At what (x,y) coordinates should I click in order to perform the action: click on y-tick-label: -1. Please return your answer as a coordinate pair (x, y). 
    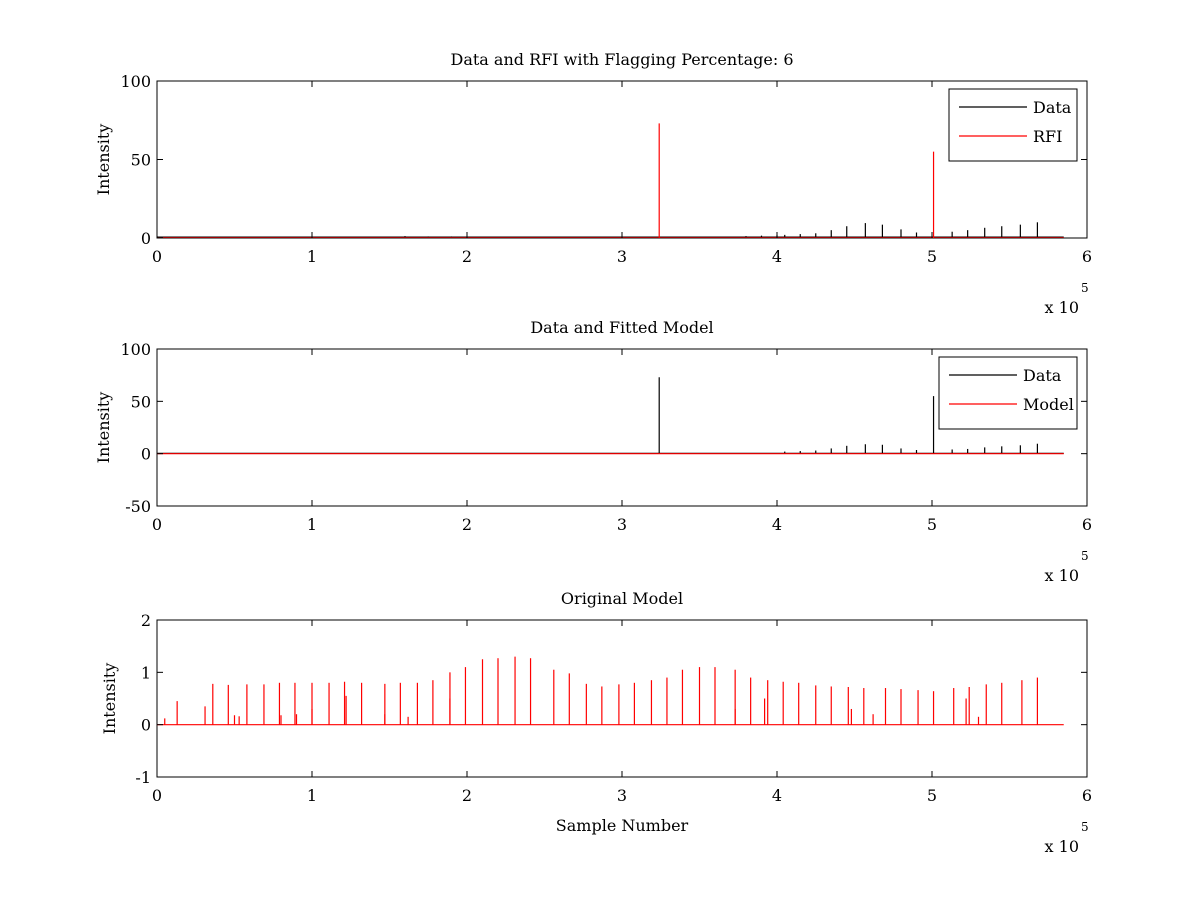
    Looking at the image, I should click on (143, 777).